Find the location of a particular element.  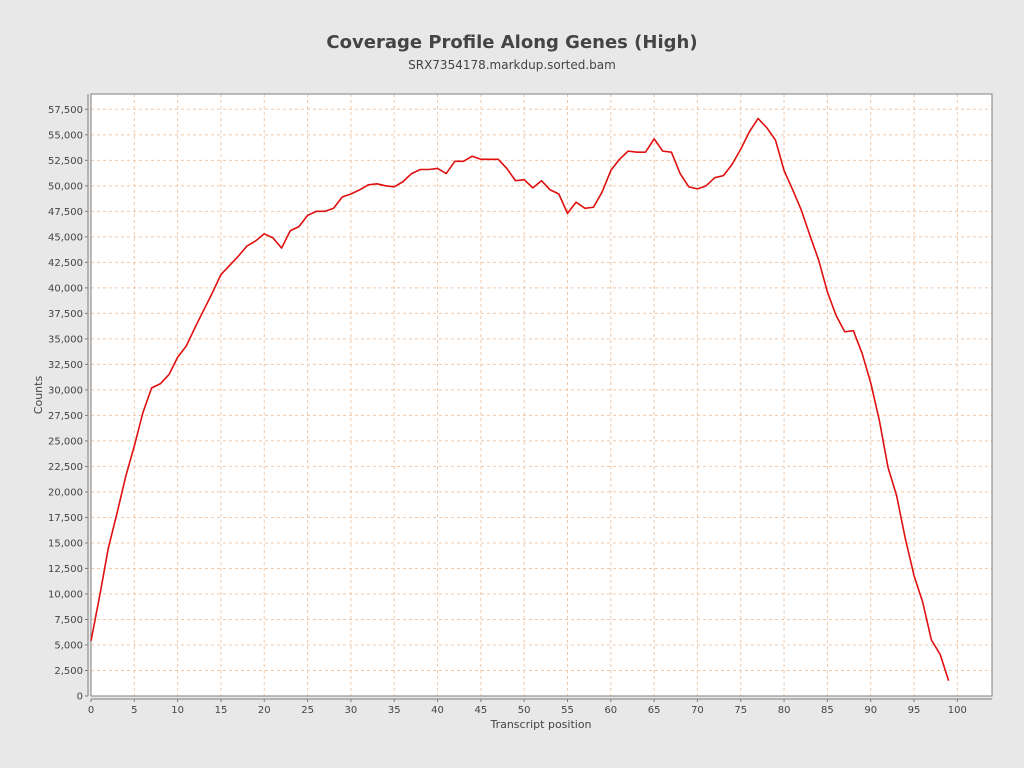

y-tick-label: 12,500 is located at coordinates (65, 569).